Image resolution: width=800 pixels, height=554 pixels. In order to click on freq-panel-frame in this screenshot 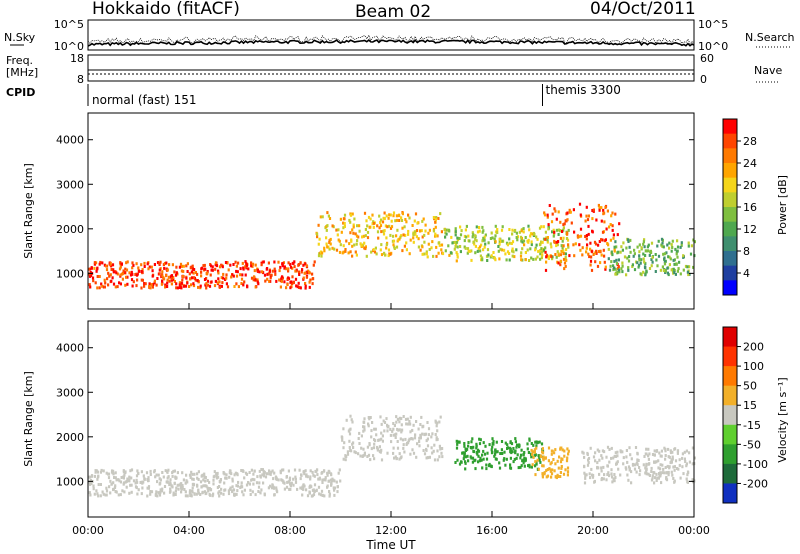, I will do `click(391, 68)`.